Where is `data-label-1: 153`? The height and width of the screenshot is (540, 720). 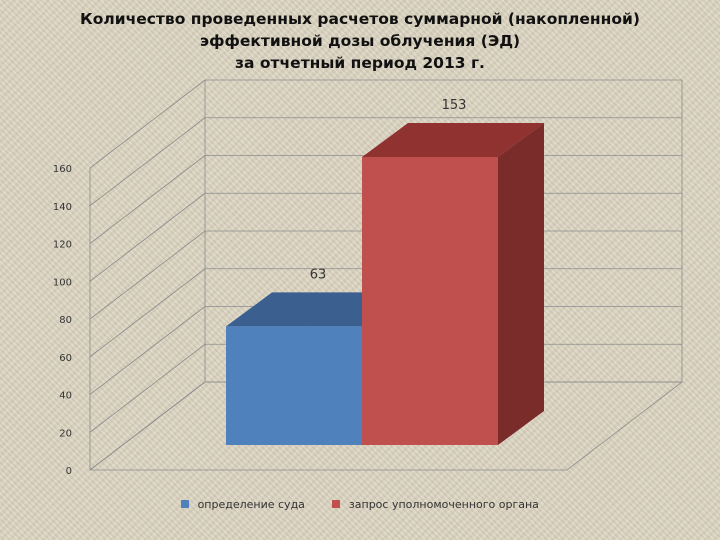 data-label-1: 153 is located at coordinates (454, 105).